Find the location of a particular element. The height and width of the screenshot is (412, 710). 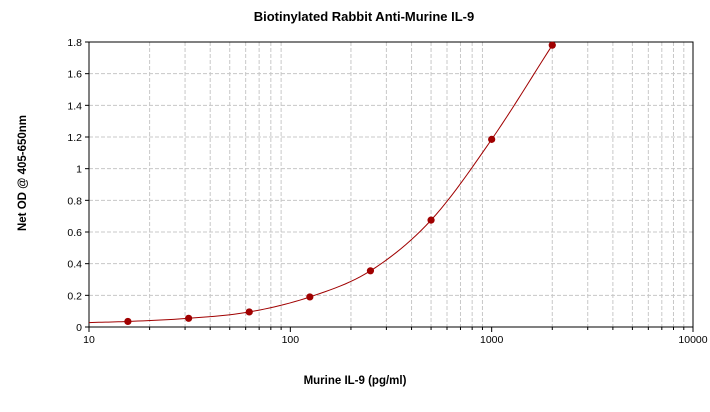

x-axis: 10 100 1000 10000 is located at coordinates (395, 336).